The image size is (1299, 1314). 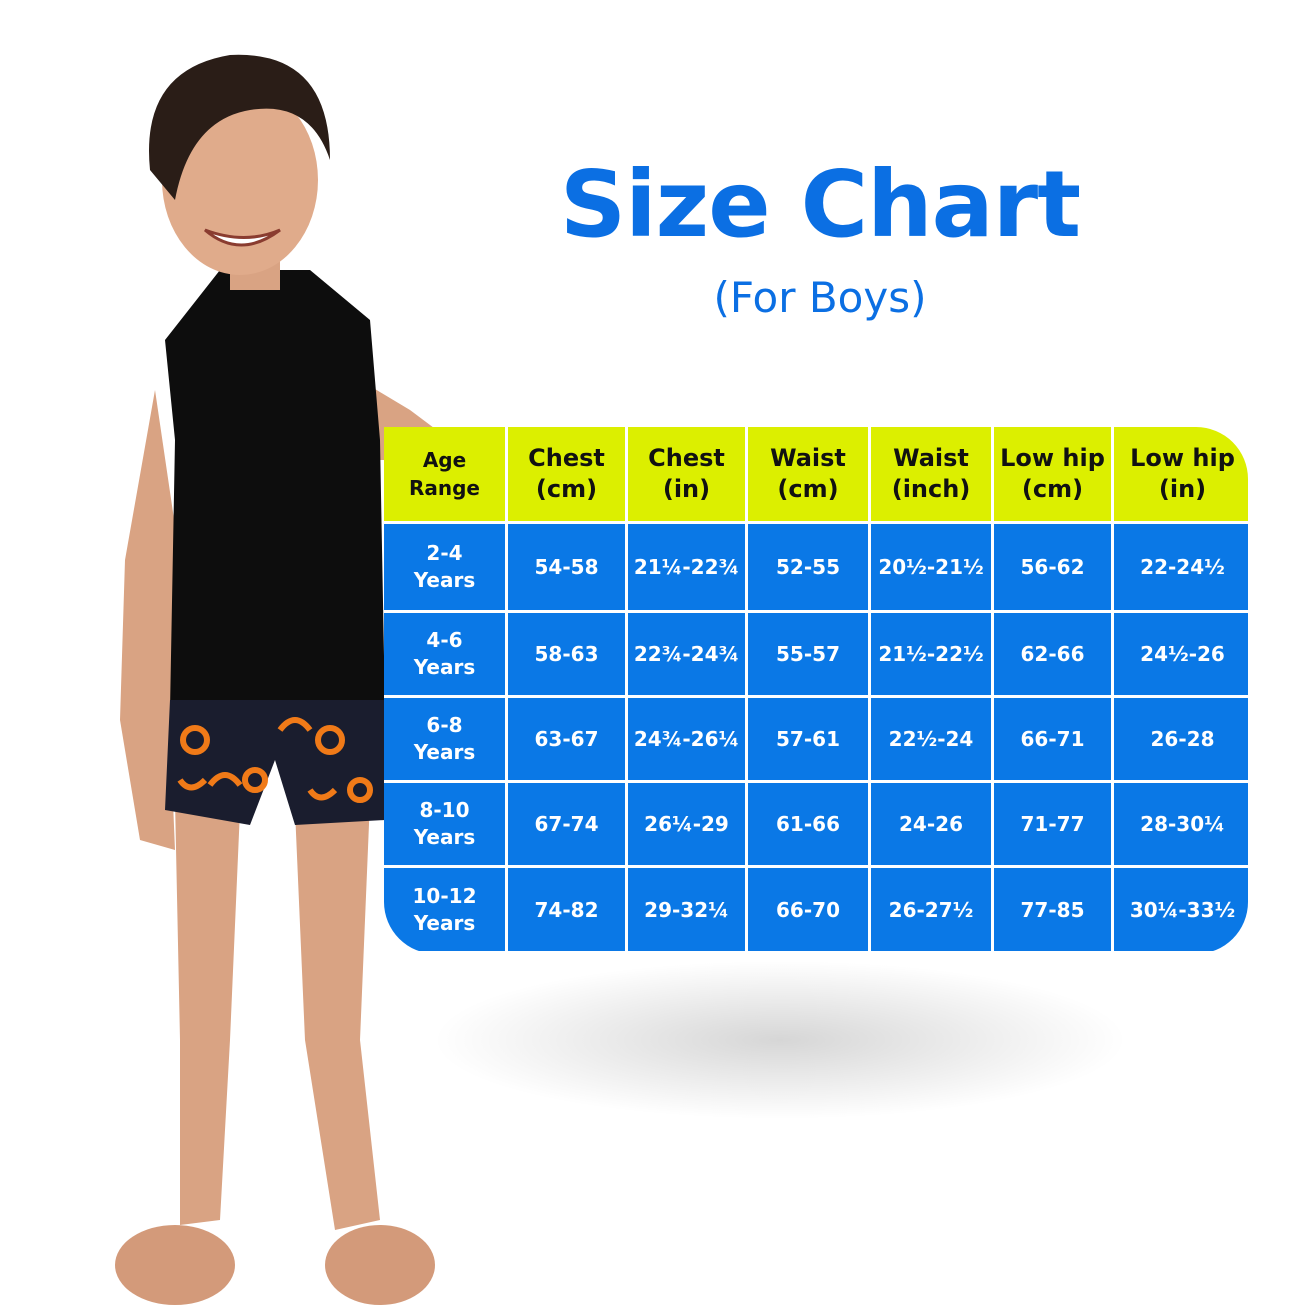 I want to click on size-value-cell: 29-32¼, so click(x=686, y=909).